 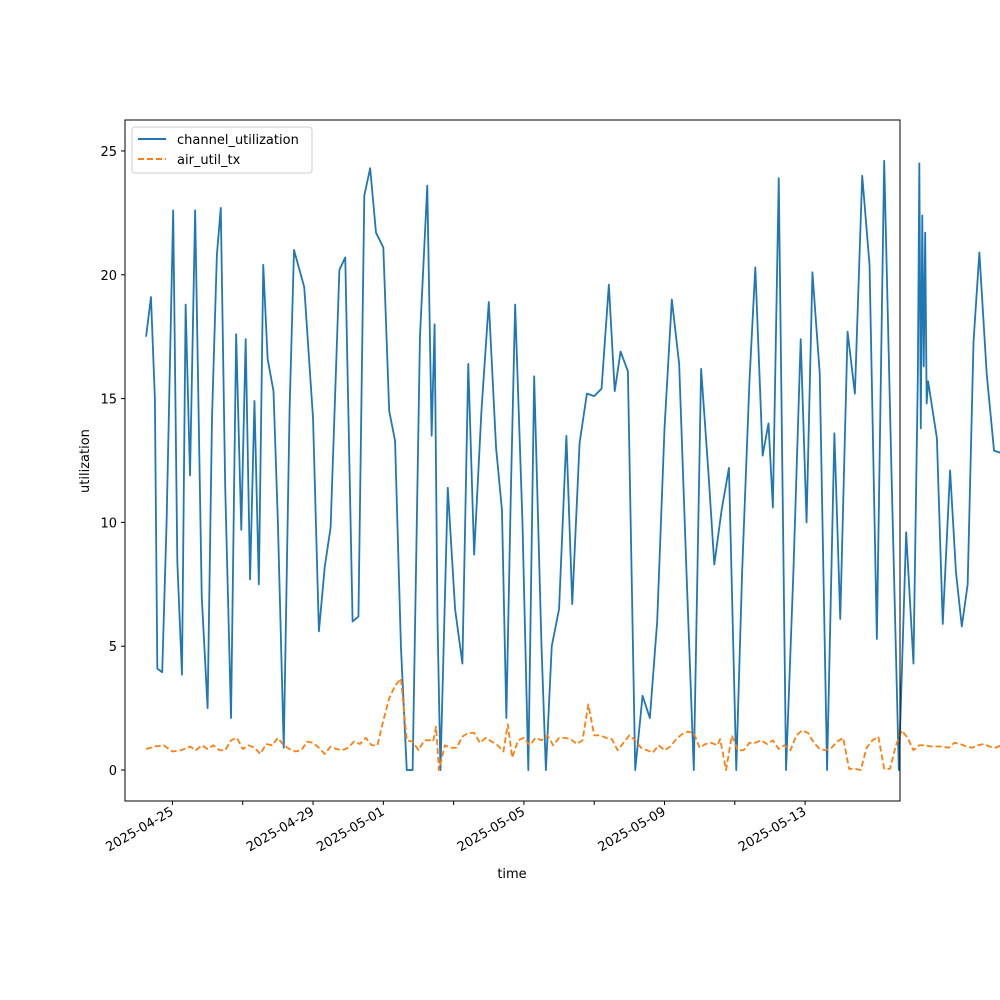 What do you see at coordinates (112, 462) in the screenshot?
I see `y-axis: 0 5 10 15 20 25` at bounding box center [112, 462].